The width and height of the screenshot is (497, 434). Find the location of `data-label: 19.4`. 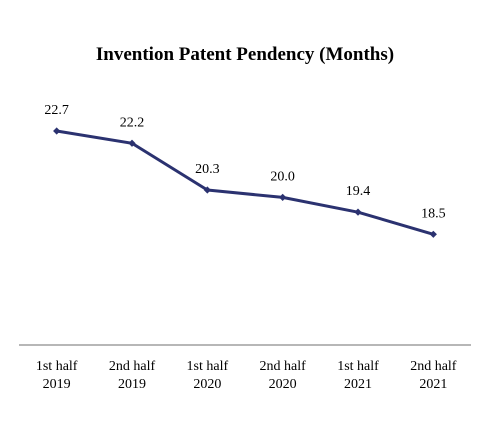

data-label: 19.4 is located at coordinates (358, 191).